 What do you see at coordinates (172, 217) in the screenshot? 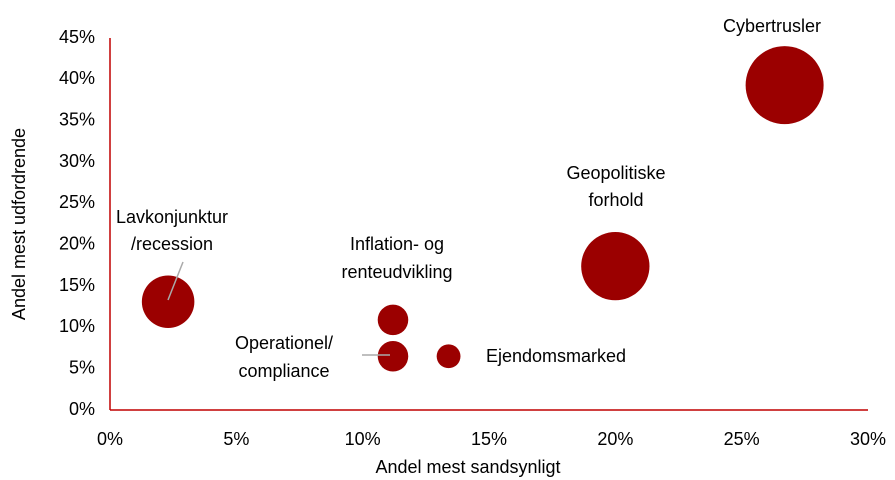
I see `bubble-label: Lavkonjunktur` at bounding box center [172, 217].